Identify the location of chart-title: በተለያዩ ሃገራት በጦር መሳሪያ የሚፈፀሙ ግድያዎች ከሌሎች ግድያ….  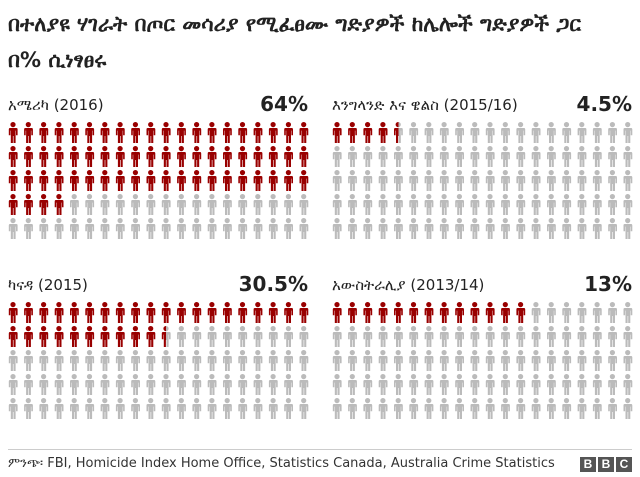
(294, 42).